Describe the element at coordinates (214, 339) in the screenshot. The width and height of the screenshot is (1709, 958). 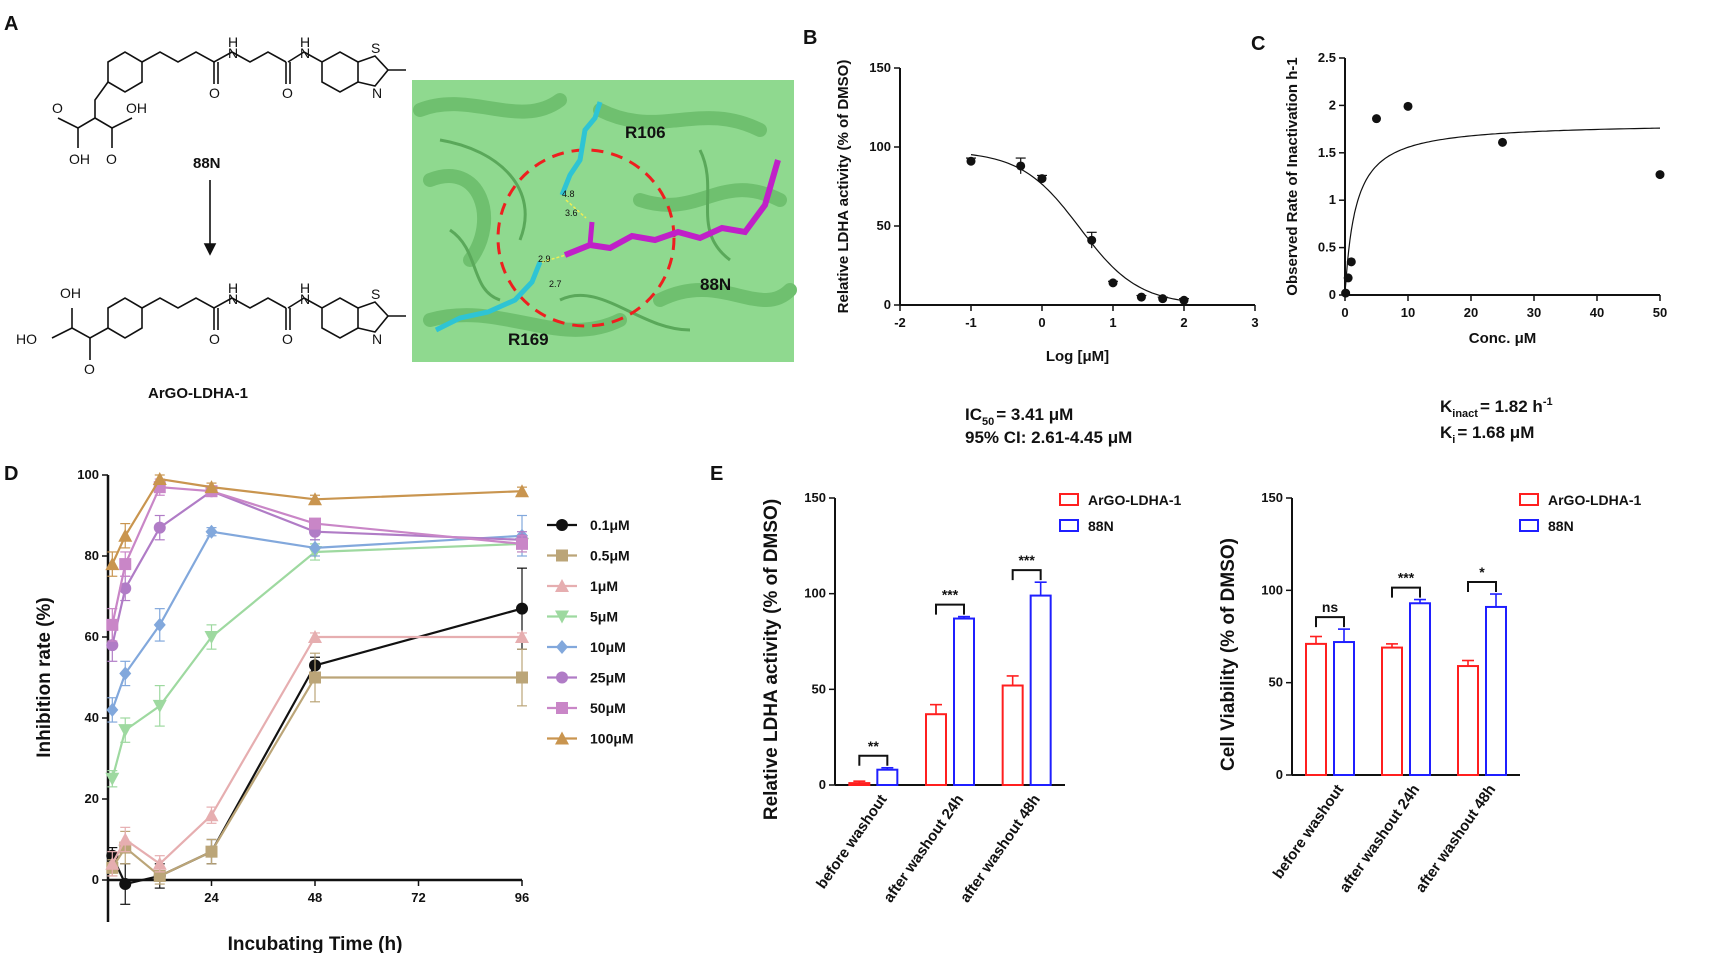
I see `atom-o-5: O` at that location.